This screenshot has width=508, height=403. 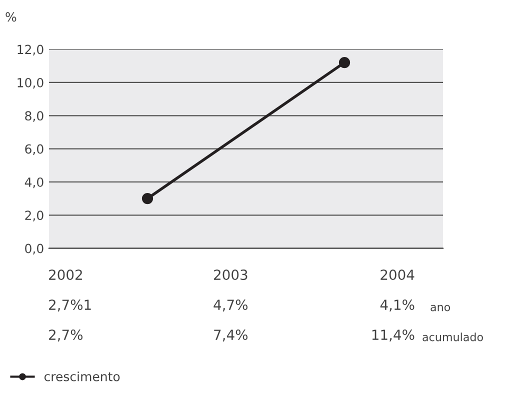 What do you see at coordinates (31, 50) in the screenshot?
I see `y-tick-label: 12,0` at bounding box center [31, 50].